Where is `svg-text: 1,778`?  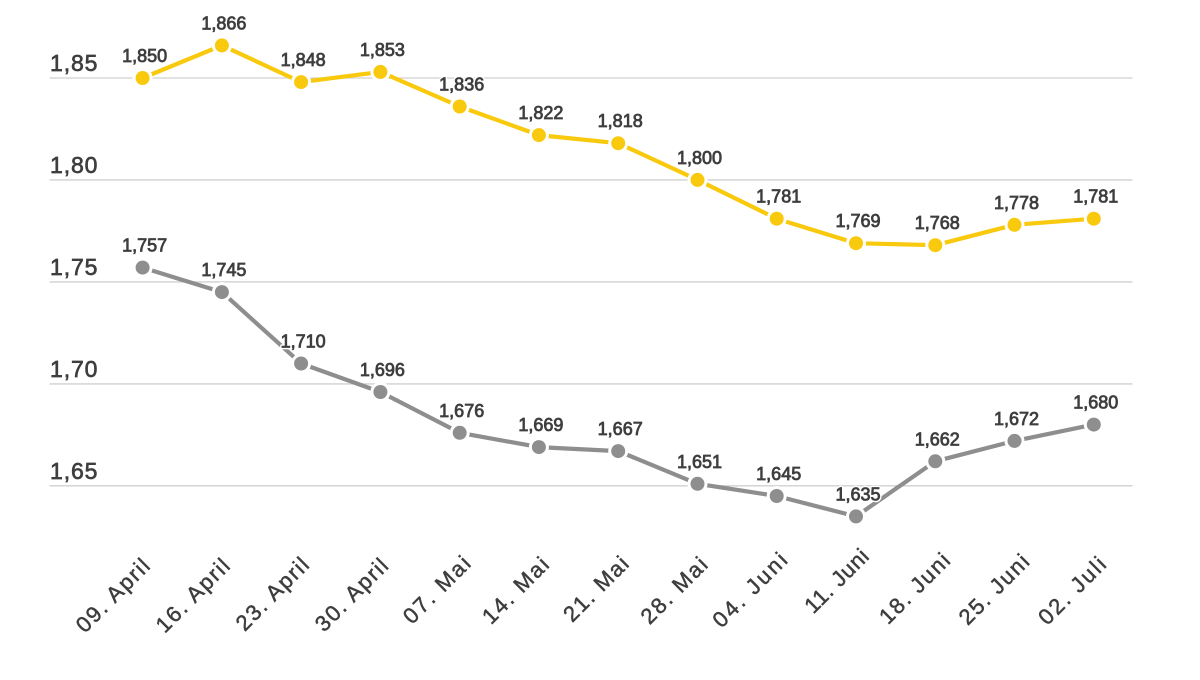 svg-text: 1,778 is located at coordinates (1016, 203).